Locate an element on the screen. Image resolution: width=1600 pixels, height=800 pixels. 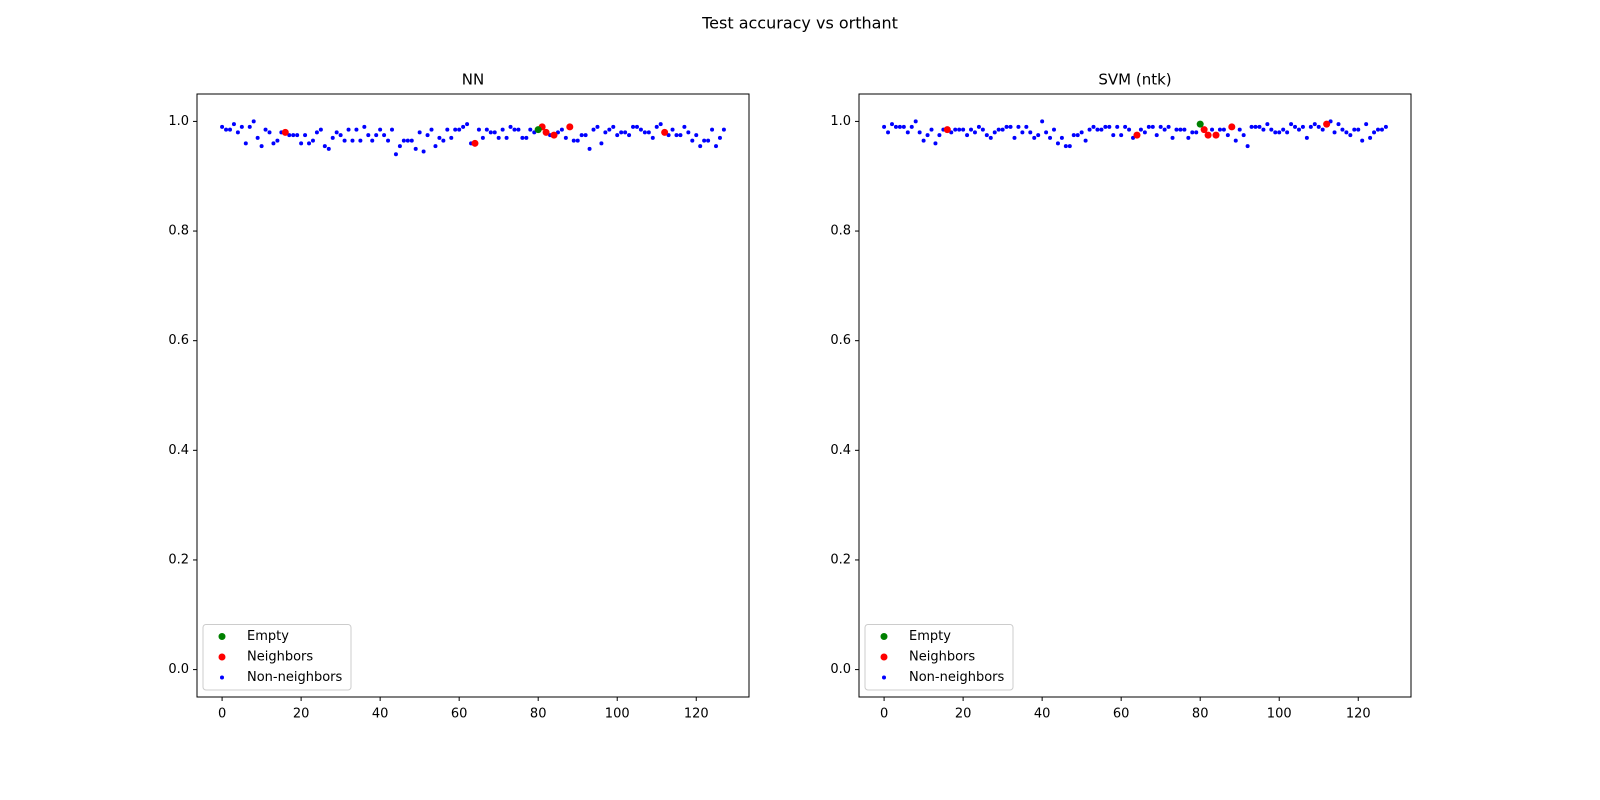
y-tick-label: 0.8 is located at coordinates (178, 231).